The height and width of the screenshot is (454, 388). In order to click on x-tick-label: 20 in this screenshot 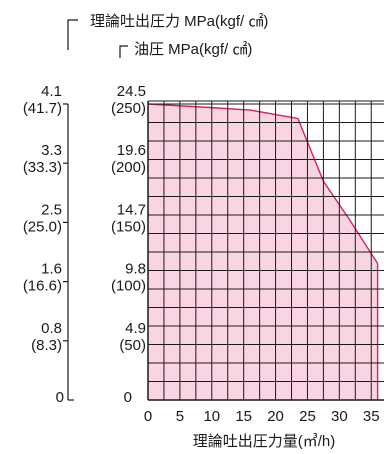, I will do `click(275, 416)`.